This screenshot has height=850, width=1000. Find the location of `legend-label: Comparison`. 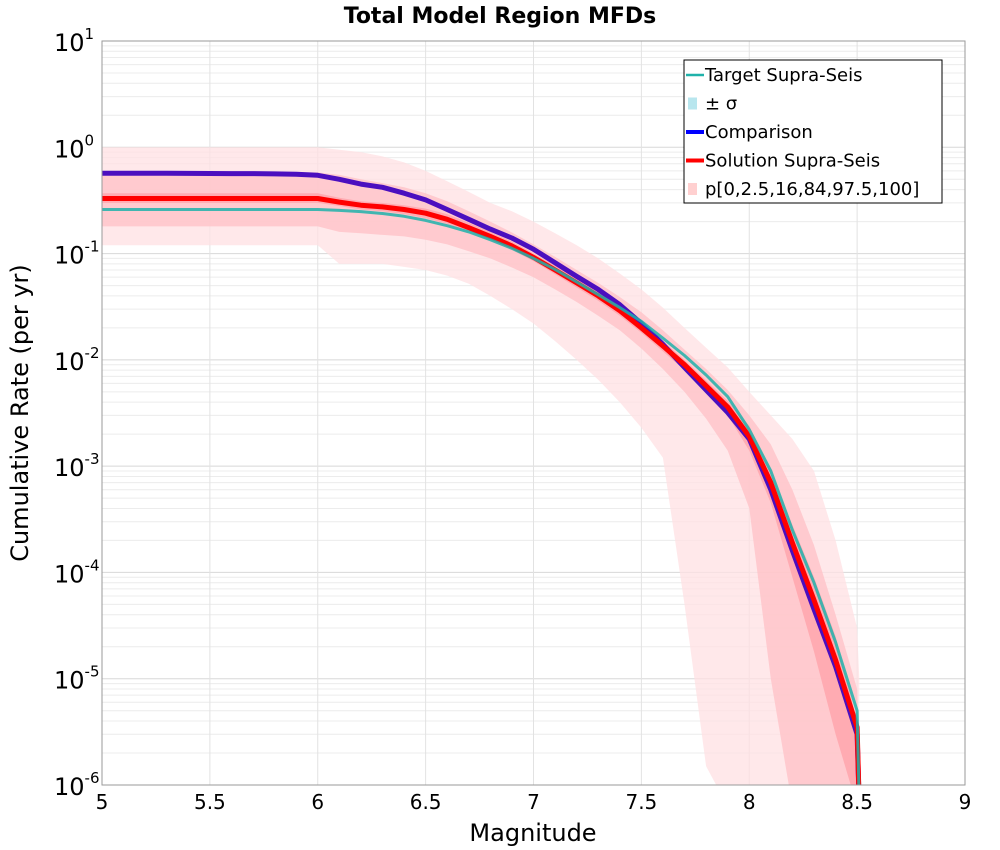

legend-label: Comparison is located at coordinates (759, 132).